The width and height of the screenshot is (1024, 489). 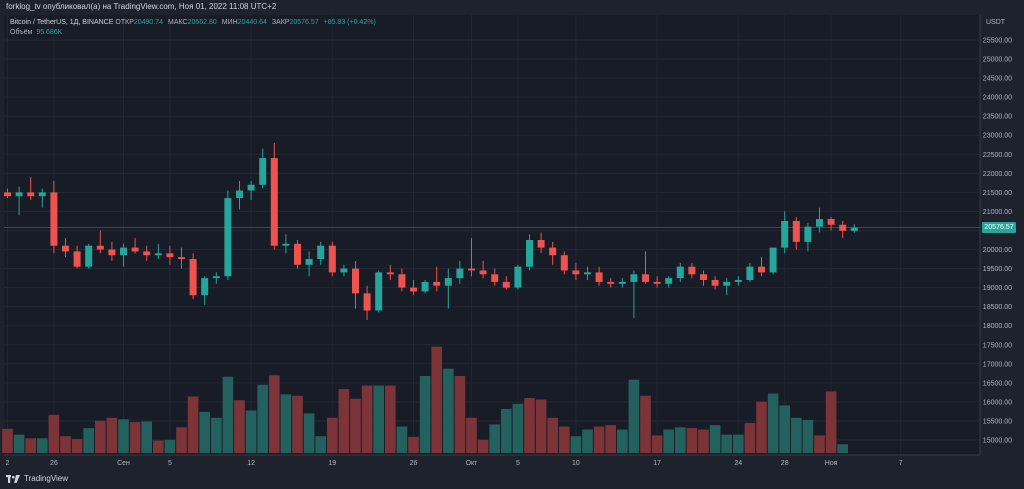 What do you see at coordinates (62, 22) in the screenshot?
I see `symbol-title: Bitcoin / TetherUS, 1Д, BINANCE` at bounding box center [62, 22].